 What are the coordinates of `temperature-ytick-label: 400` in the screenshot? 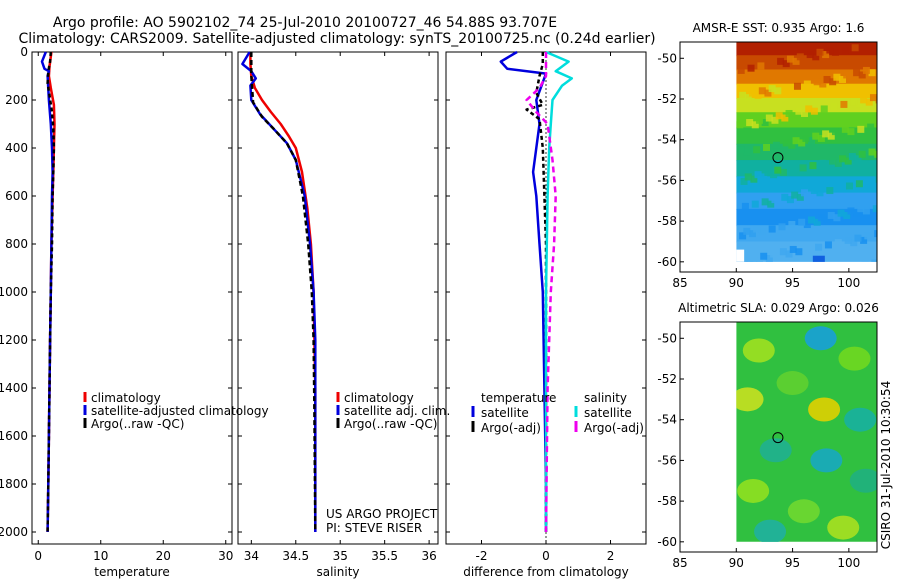 It's located at (16, 148).